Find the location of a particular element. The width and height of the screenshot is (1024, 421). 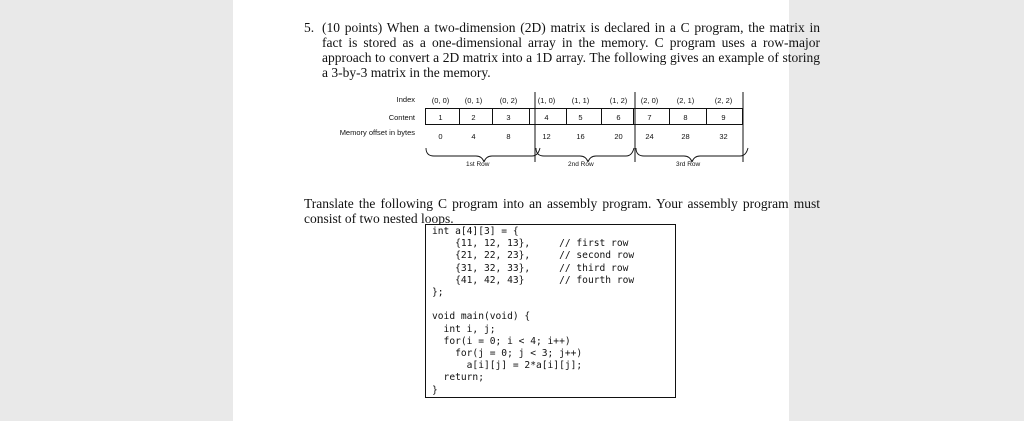

offset-cell: 4 is located at coordinates (473, 136).